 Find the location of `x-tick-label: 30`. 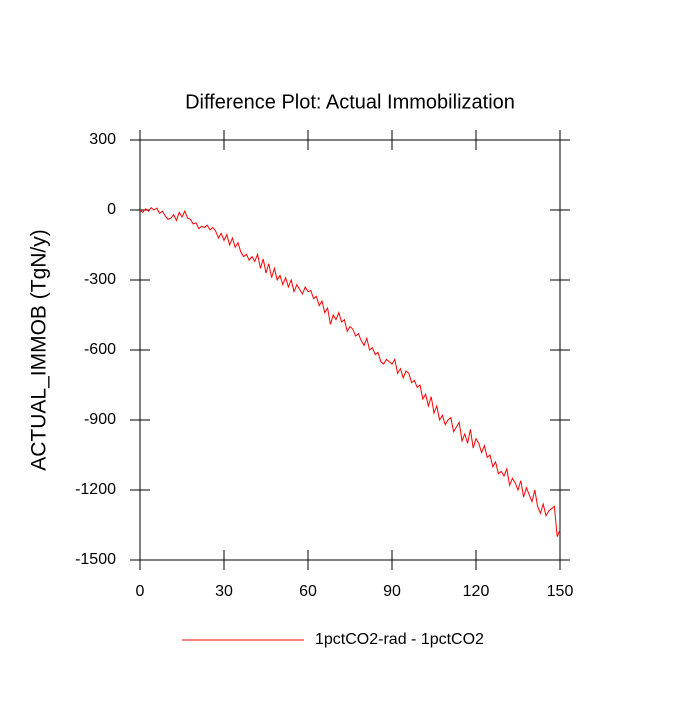

x-tick-label: 30 is located at coordinates (224, 591).